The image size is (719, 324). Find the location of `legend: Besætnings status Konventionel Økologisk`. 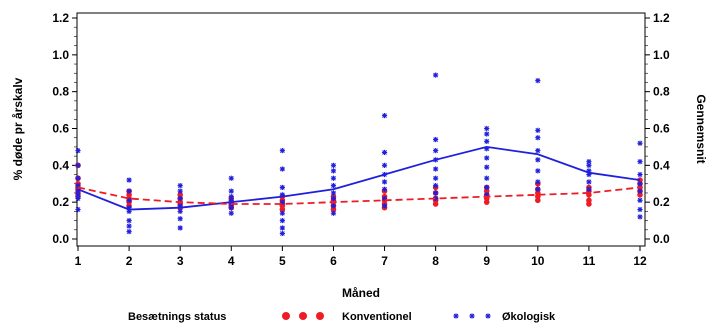

legend: Besætnings status Konventionel Økologisk is located at coordinates (342, 317).